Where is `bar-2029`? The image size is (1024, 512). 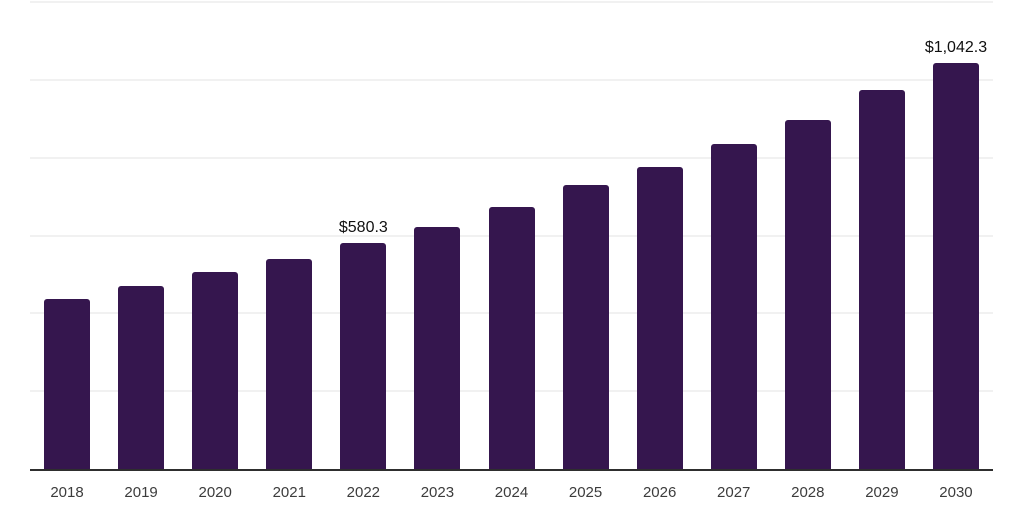 bar-2029 is located at coordinates (881, 279).